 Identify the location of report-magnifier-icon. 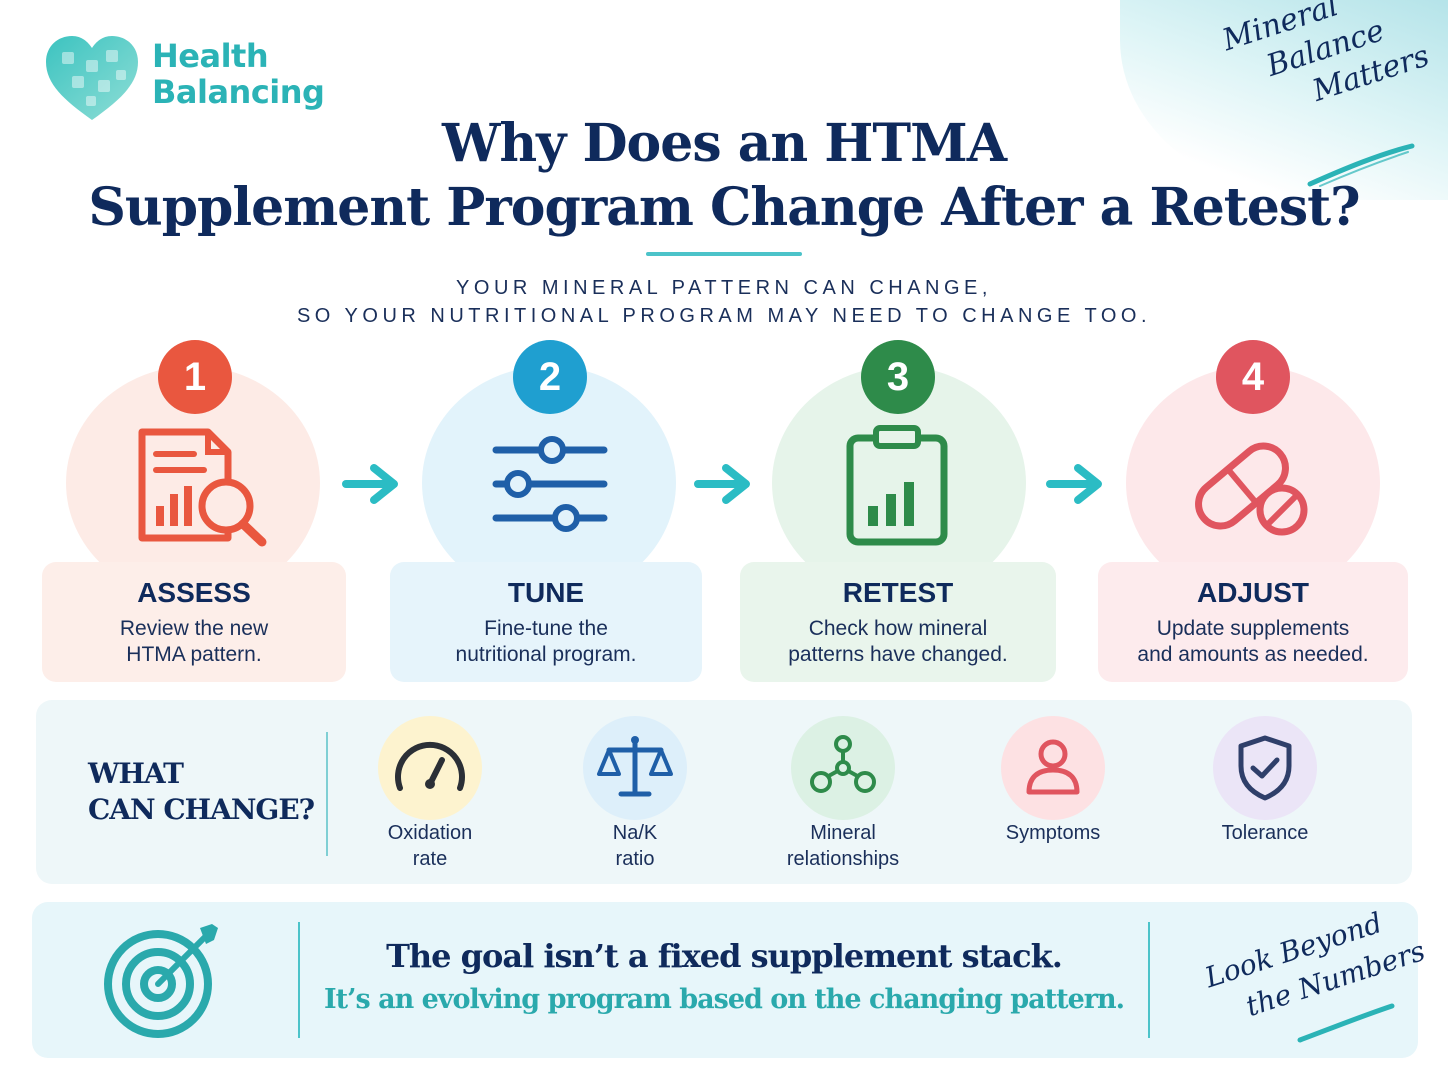
(202, 487).